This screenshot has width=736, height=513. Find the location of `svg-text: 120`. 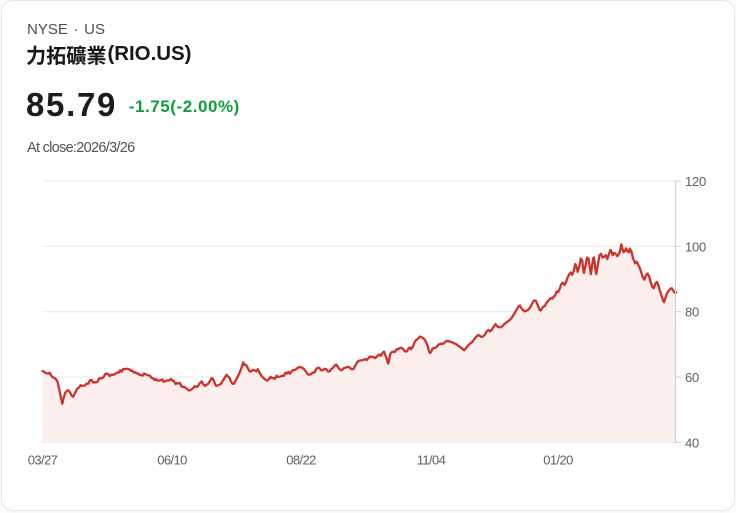

svg-text: 120 is located at coordinates (695, 181).